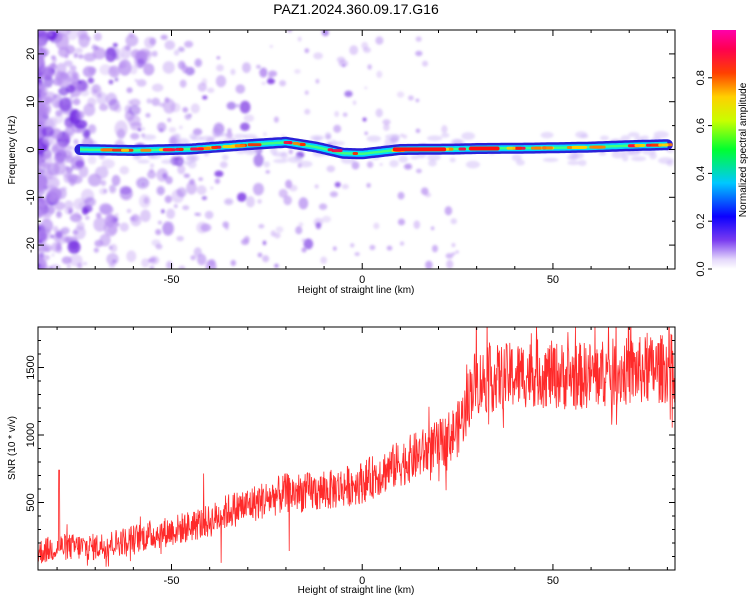 Image resolution: width=750 pixels, height=600 pixels. Describe the element at coordinates (172, 280) in the screenshot. I see `x-tick-label: -50` at that location.